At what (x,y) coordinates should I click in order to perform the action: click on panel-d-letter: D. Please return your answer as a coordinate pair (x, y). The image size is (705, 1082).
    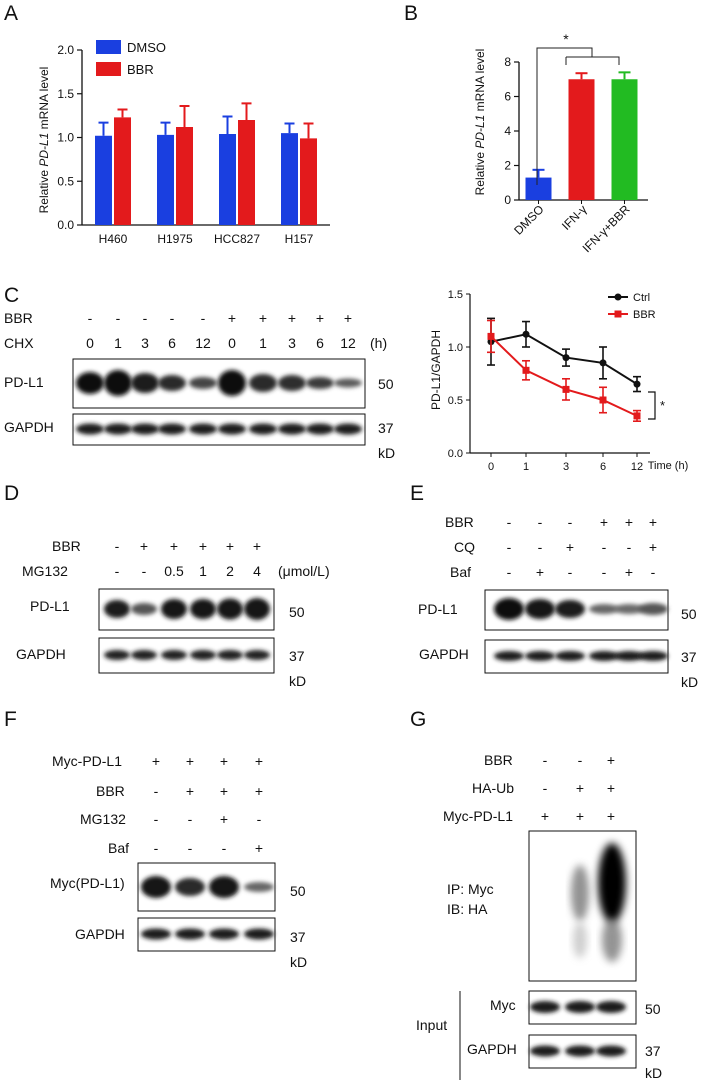
    Looking at the image, I should click on (11, 493).